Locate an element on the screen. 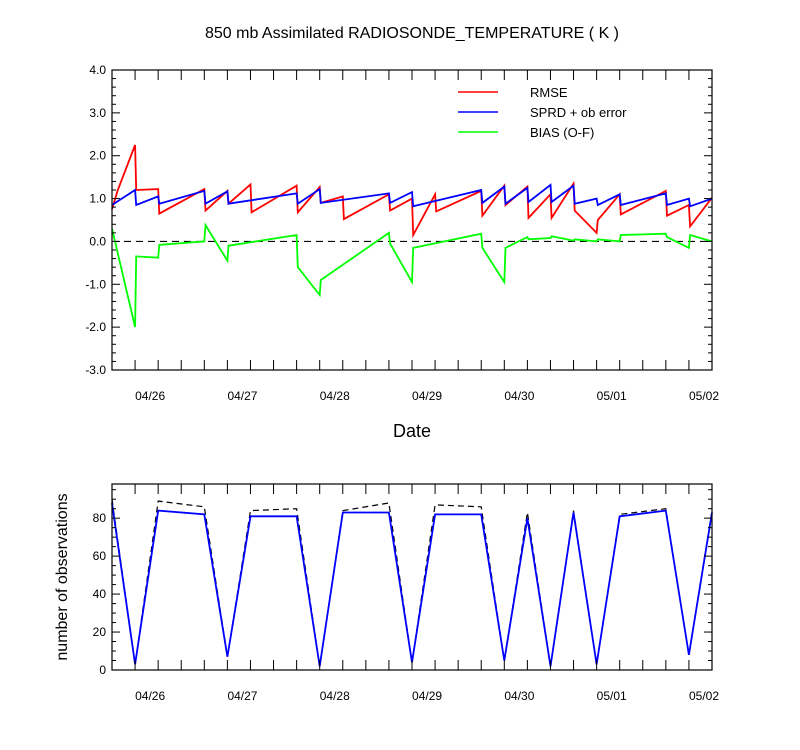 This screenshot has width=800, height=750. bottom-ytick-label: 80 is located at coordinates (100, 518).